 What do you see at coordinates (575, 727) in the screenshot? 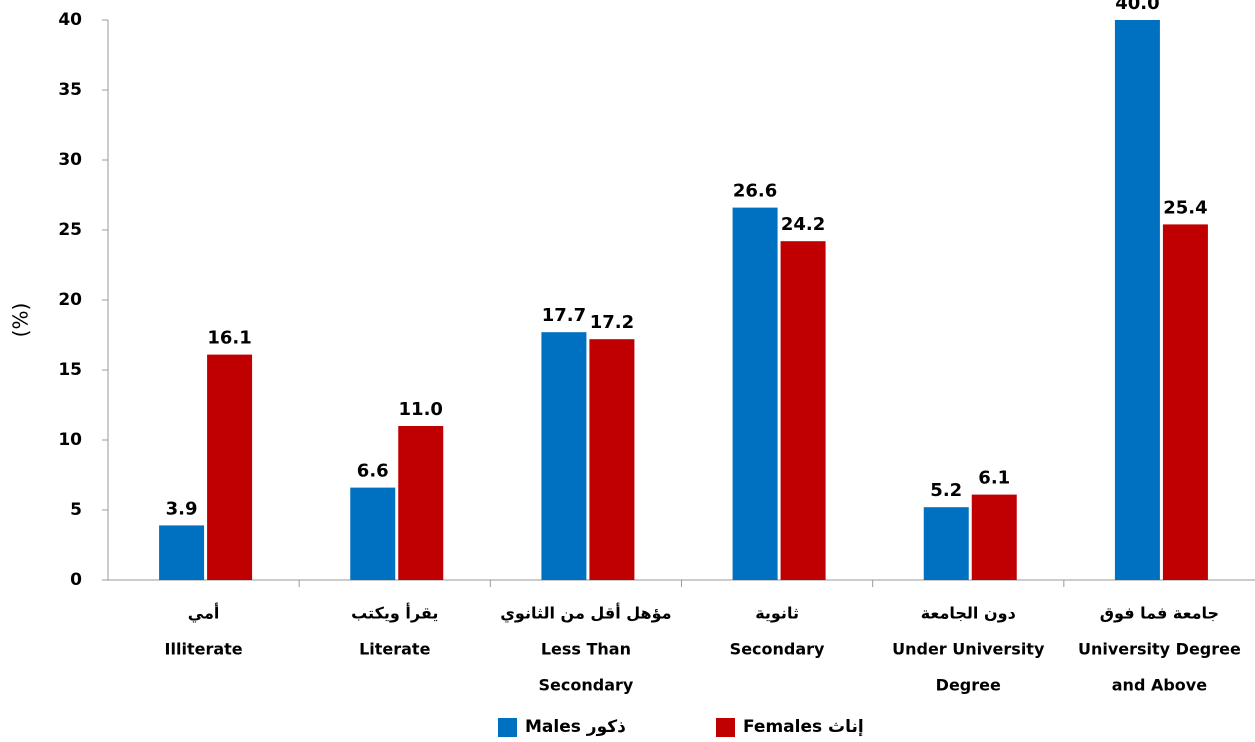
I see `legend-label: Males ذكور` at bounding box center [575, 727].